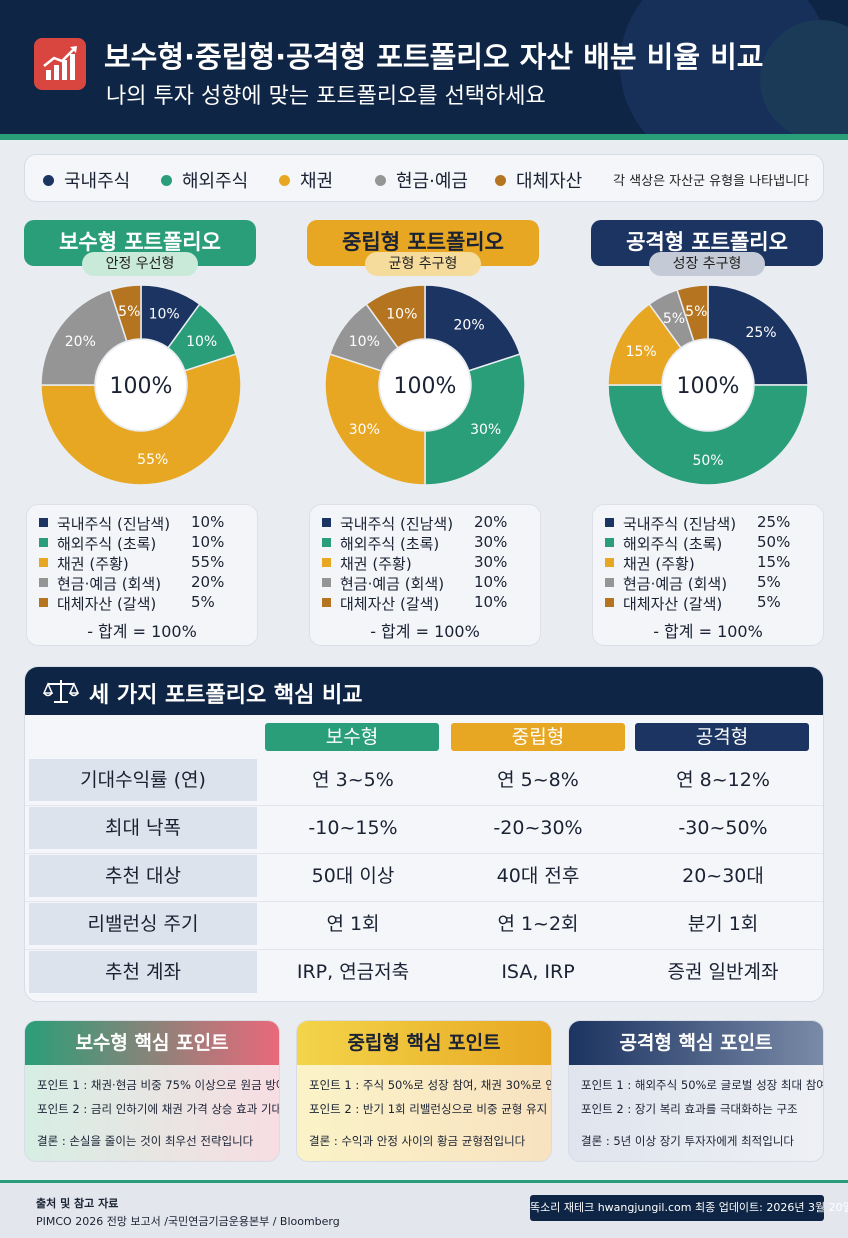 The width and height of the screenshot is (848, 1238). Describe the element at coordinates (143, 924) in the screenshot. I see `row-label: 리밸런싱 주기` at that location.